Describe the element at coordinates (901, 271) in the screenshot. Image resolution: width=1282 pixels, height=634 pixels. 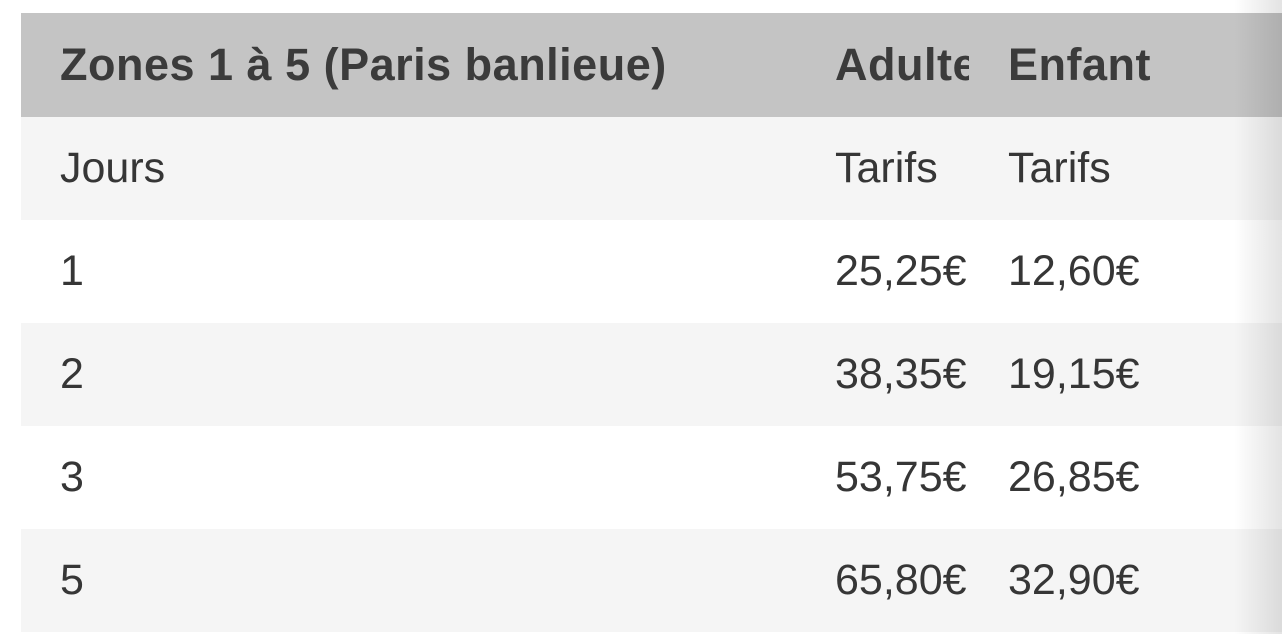
I see `adult-price-cell: 25,25€` at that location.